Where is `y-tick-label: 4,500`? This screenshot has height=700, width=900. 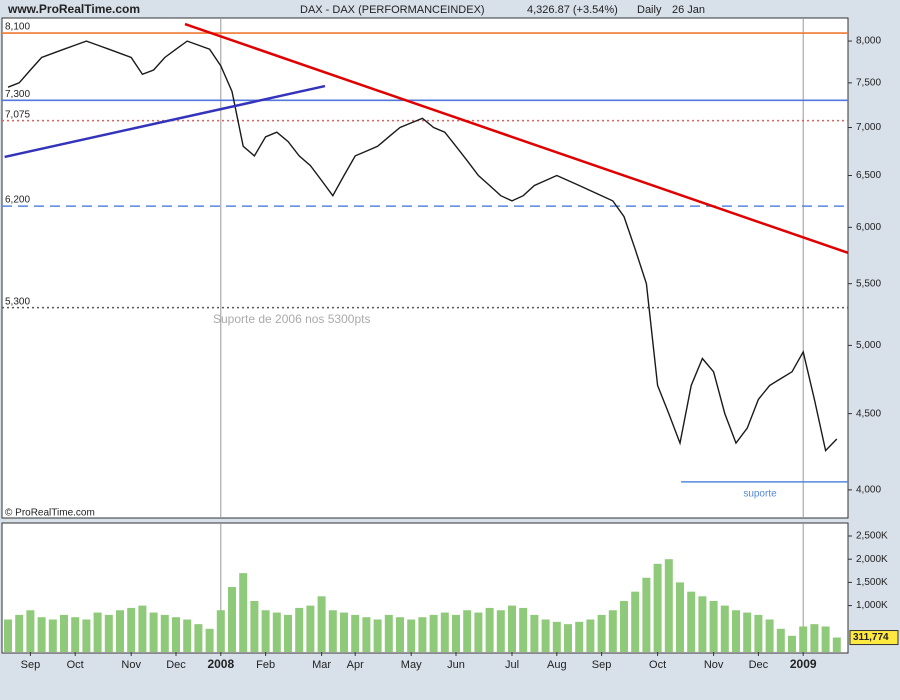
y-tick-label: 4,500 is located at coordinates (868, 413).